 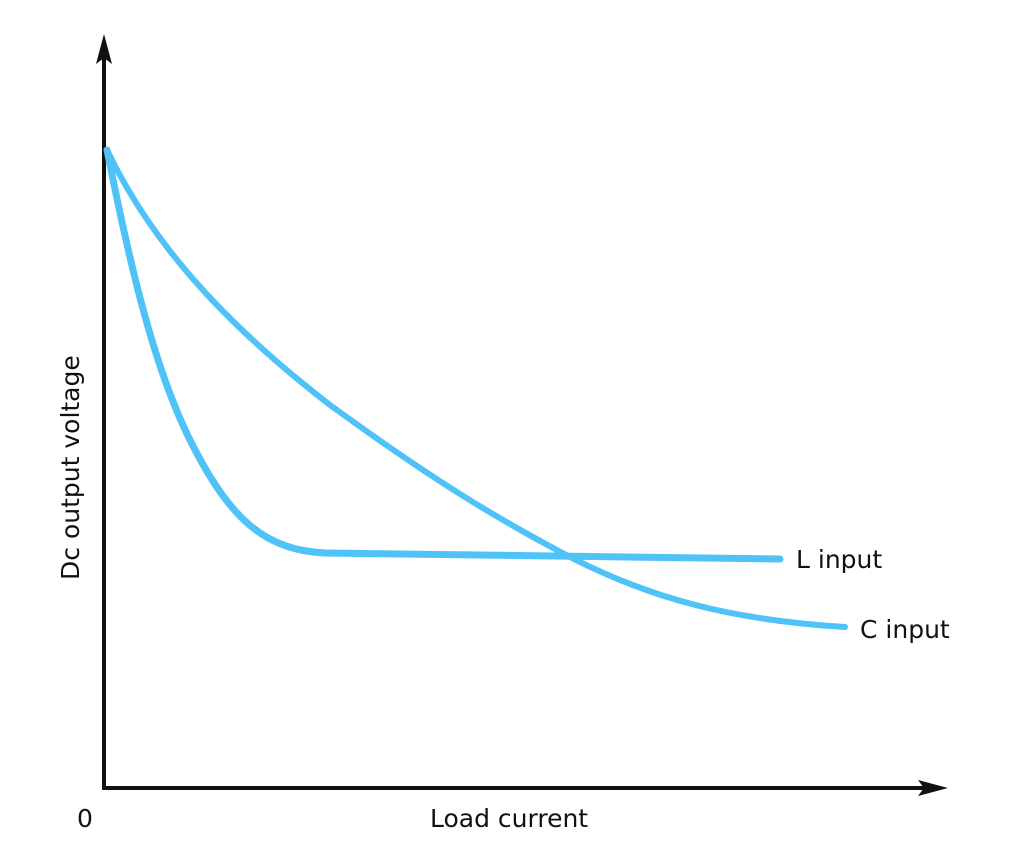 I want to click on origin-label: 0, so click(x=85, y=818).